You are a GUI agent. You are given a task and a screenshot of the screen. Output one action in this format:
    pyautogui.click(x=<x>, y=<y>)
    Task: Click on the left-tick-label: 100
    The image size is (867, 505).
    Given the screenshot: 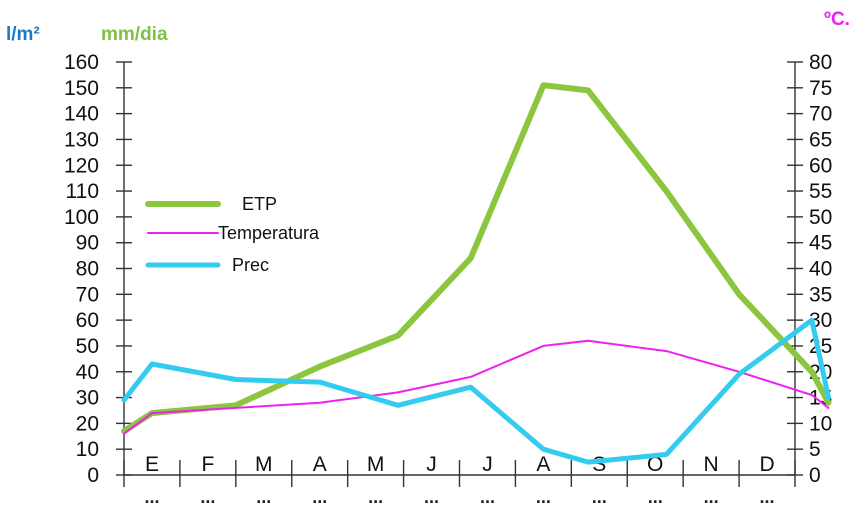 What is the action you would take?
    pyautogui.click(x=81, y=217)
    